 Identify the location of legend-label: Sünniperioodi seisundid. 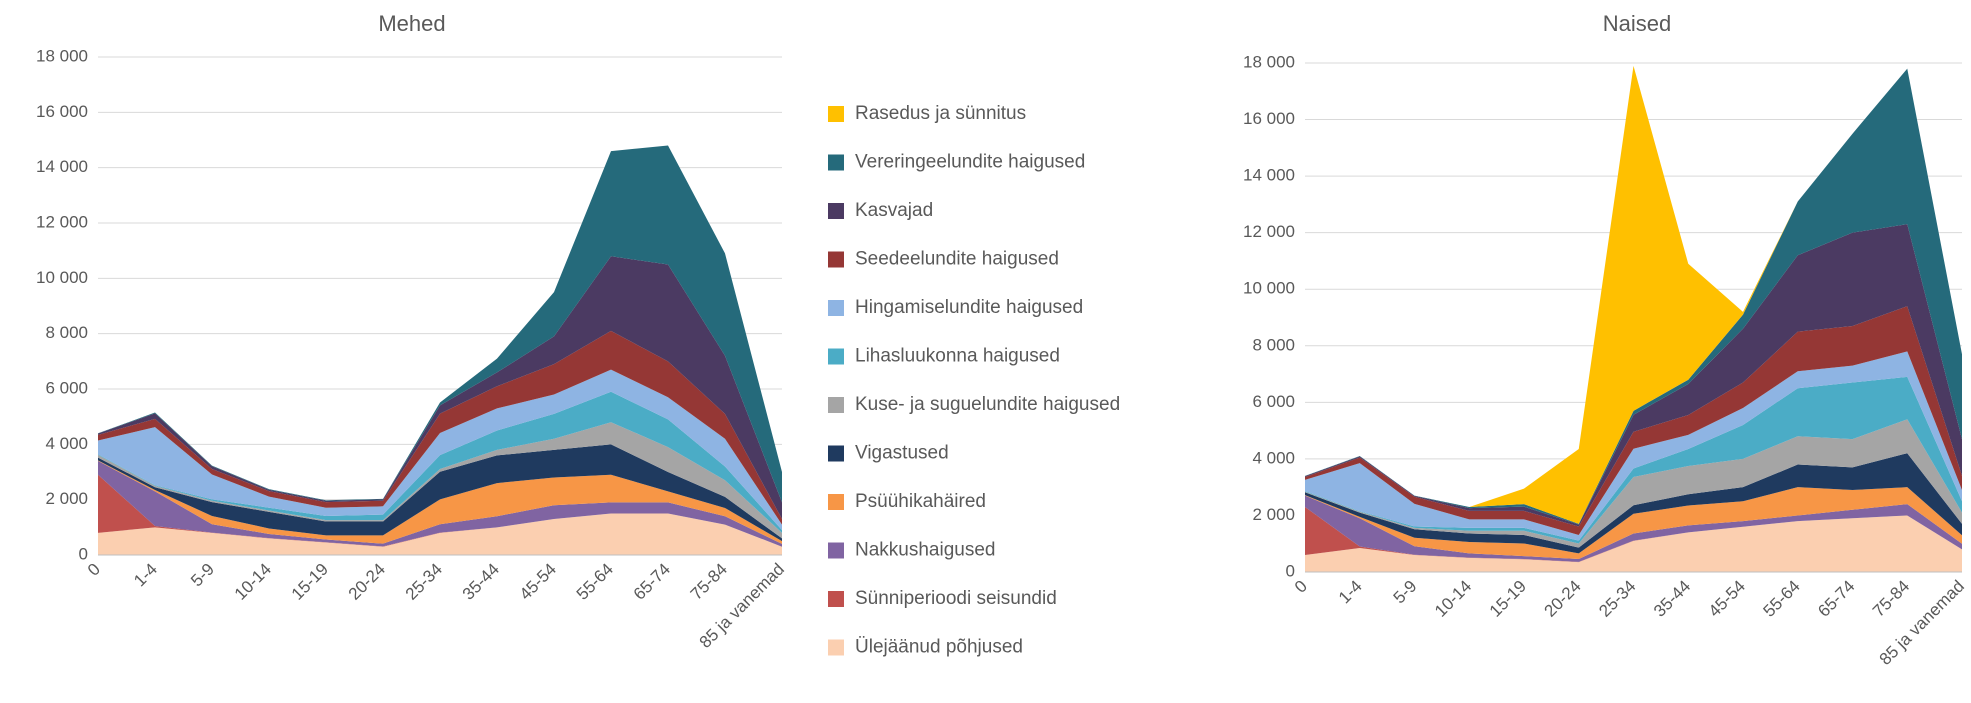
(956, 598).